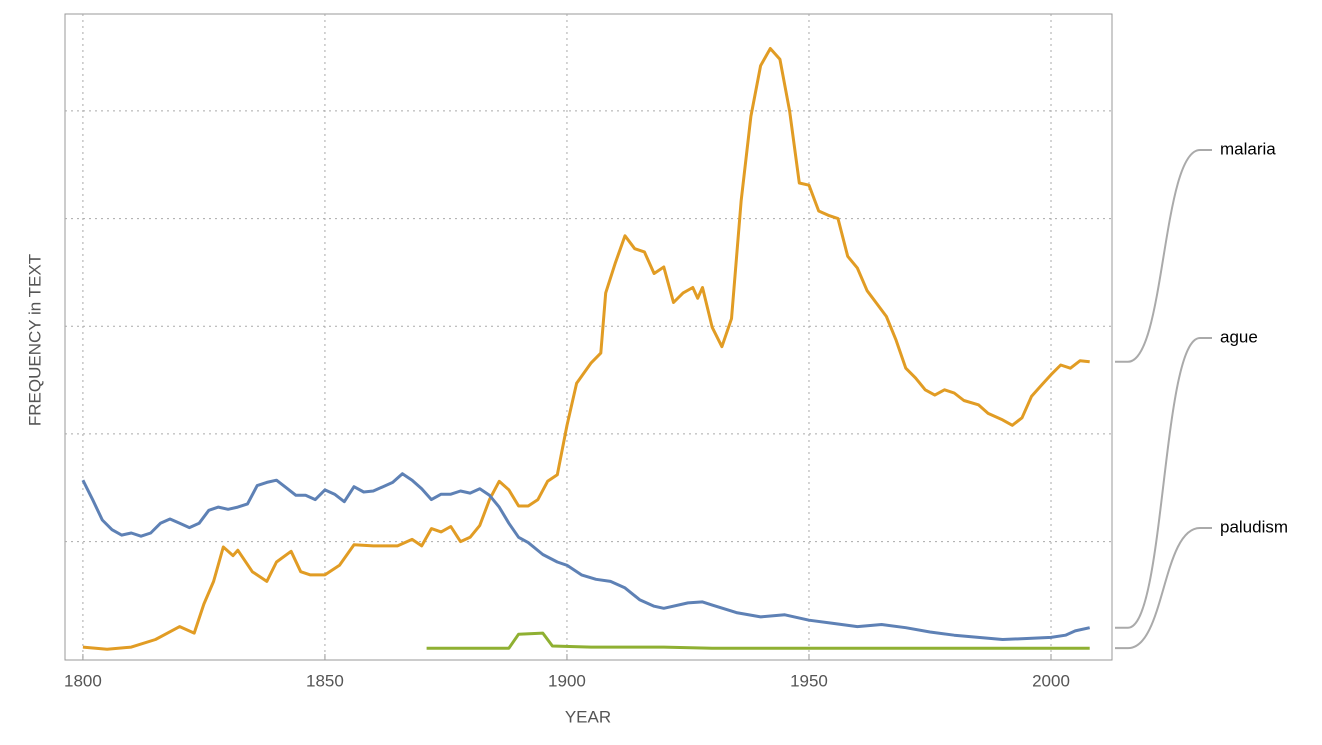  What do you see at coordinates (34, 340) in the screenshot?
I see `y-axis-label: FREQUENCY in TEXT` at bounding box center [34, 340].